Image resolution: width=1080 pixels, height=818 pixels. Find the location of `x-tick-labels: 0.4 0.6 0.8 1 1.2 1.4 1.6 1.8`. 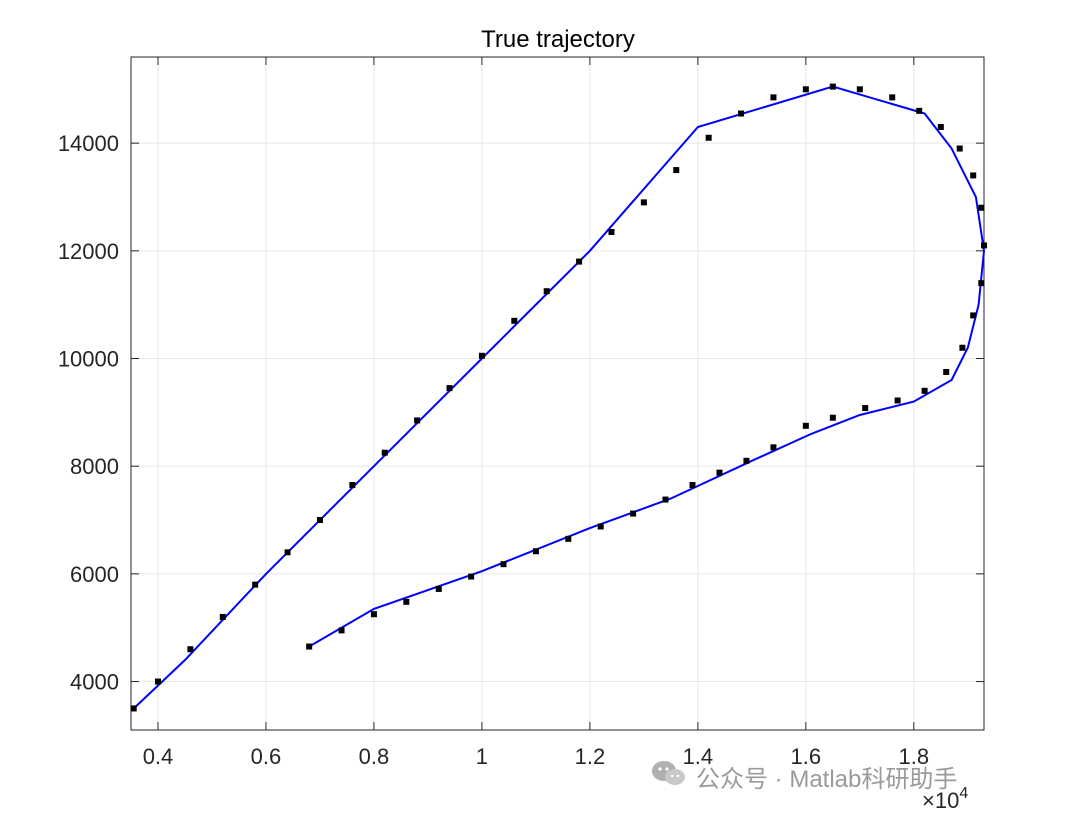

x-tick-labels: 0.4 0.6 0.8 1 1.2 1.4 1.6 1.8 is located at coordinates (536, 756).